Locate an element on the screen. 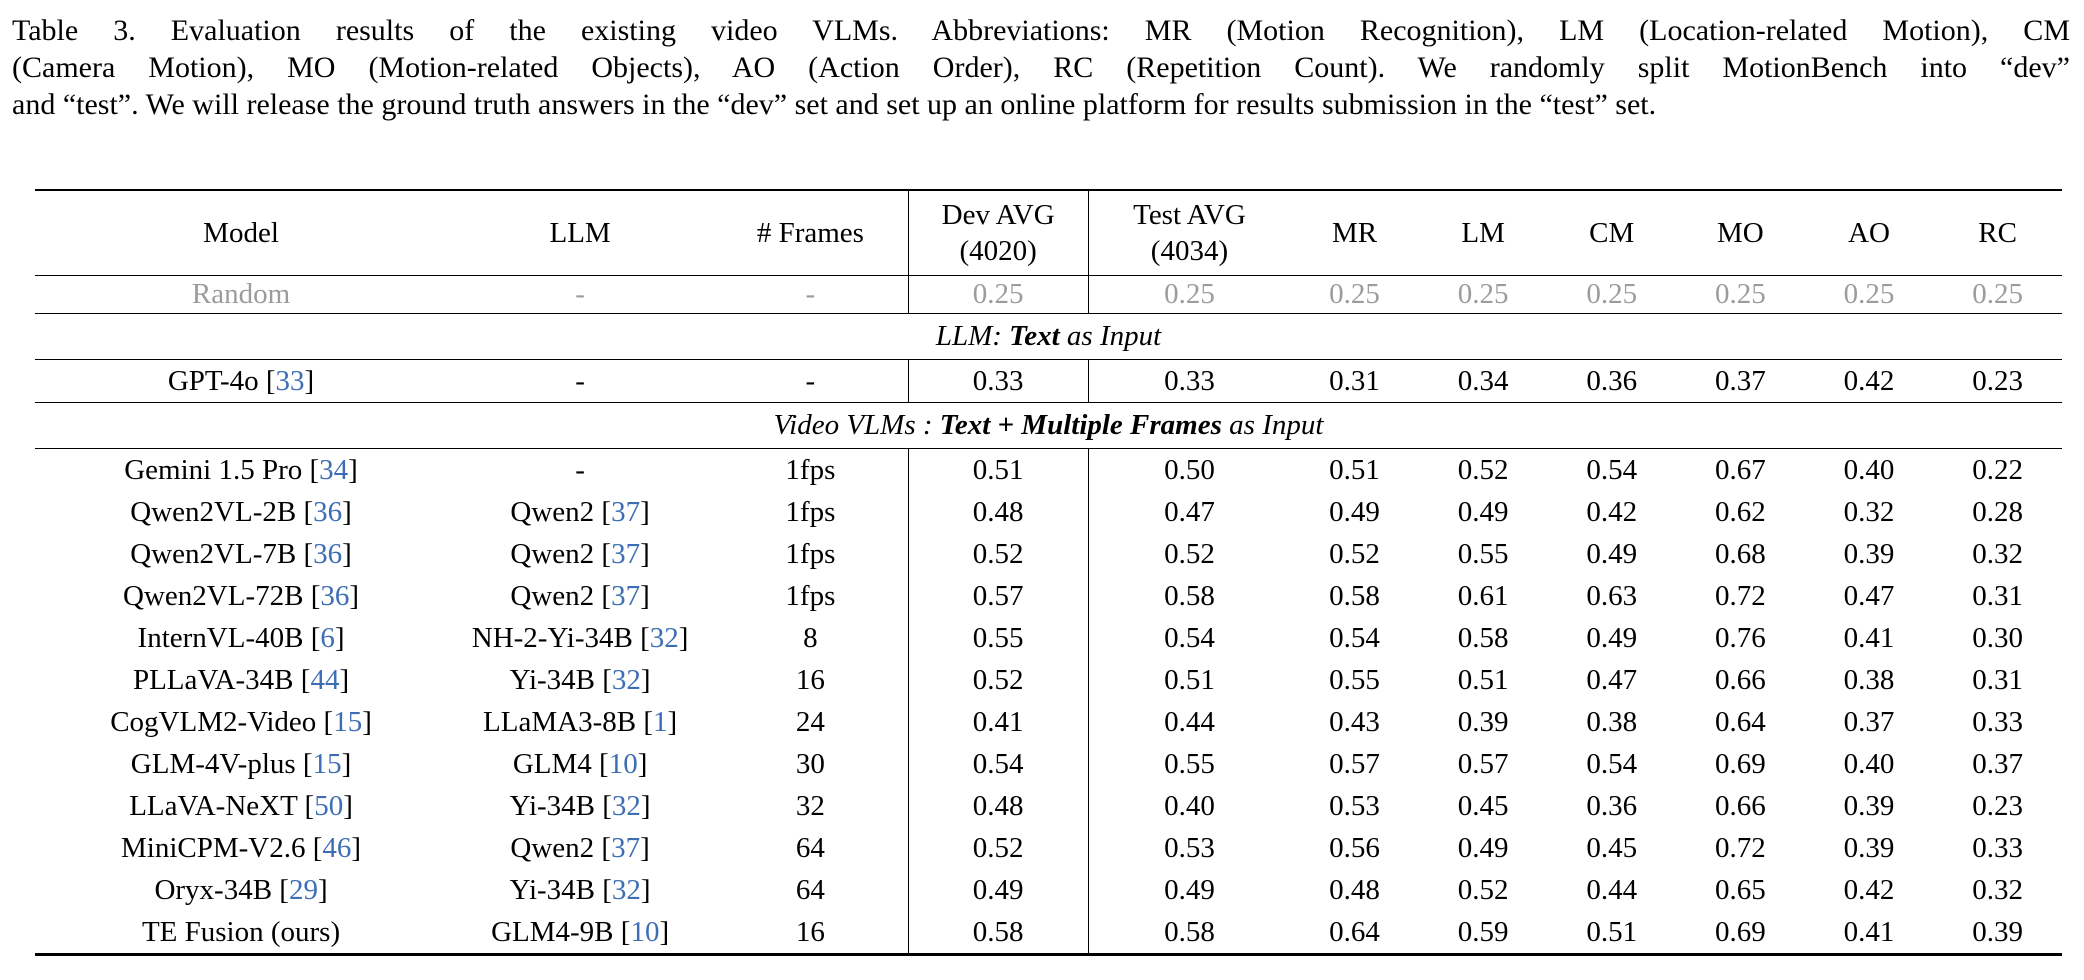 The height and width of the screenshot is (980, 2084). model-cell: PLLaVA-34B [44] is located at coordinates (241, 679).